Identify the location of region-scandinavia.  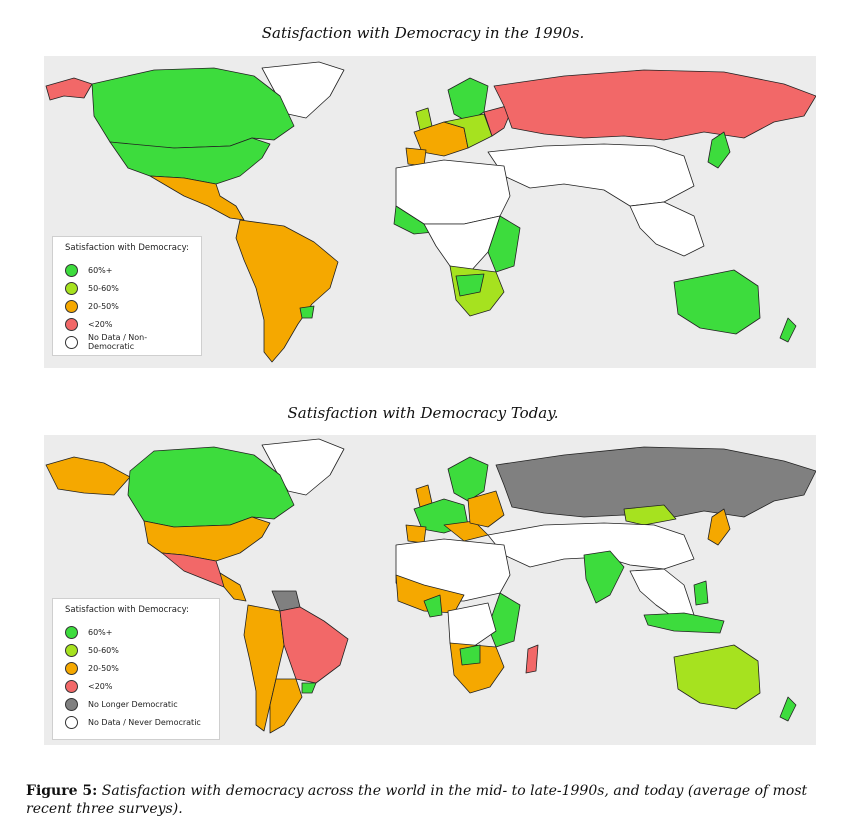
(468, 479).